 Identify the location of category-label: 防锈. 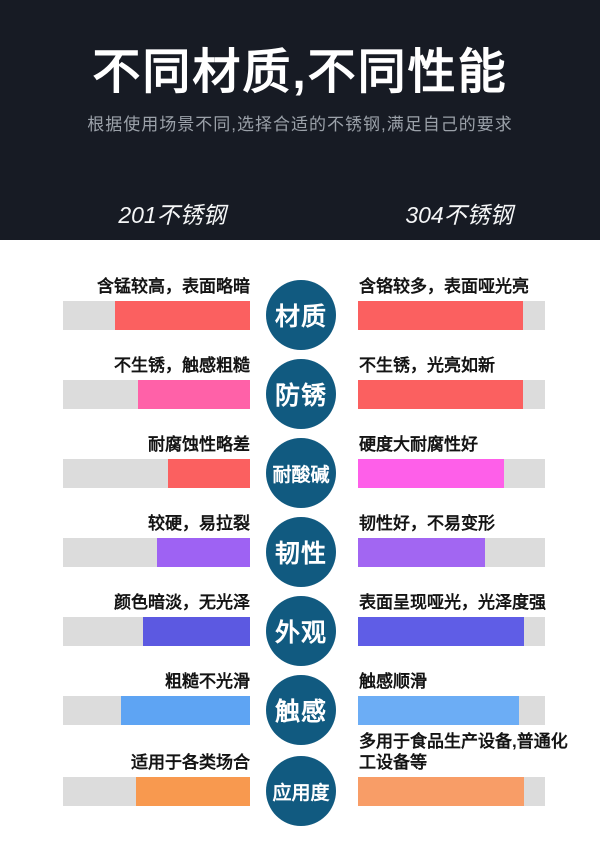
(300, 396).